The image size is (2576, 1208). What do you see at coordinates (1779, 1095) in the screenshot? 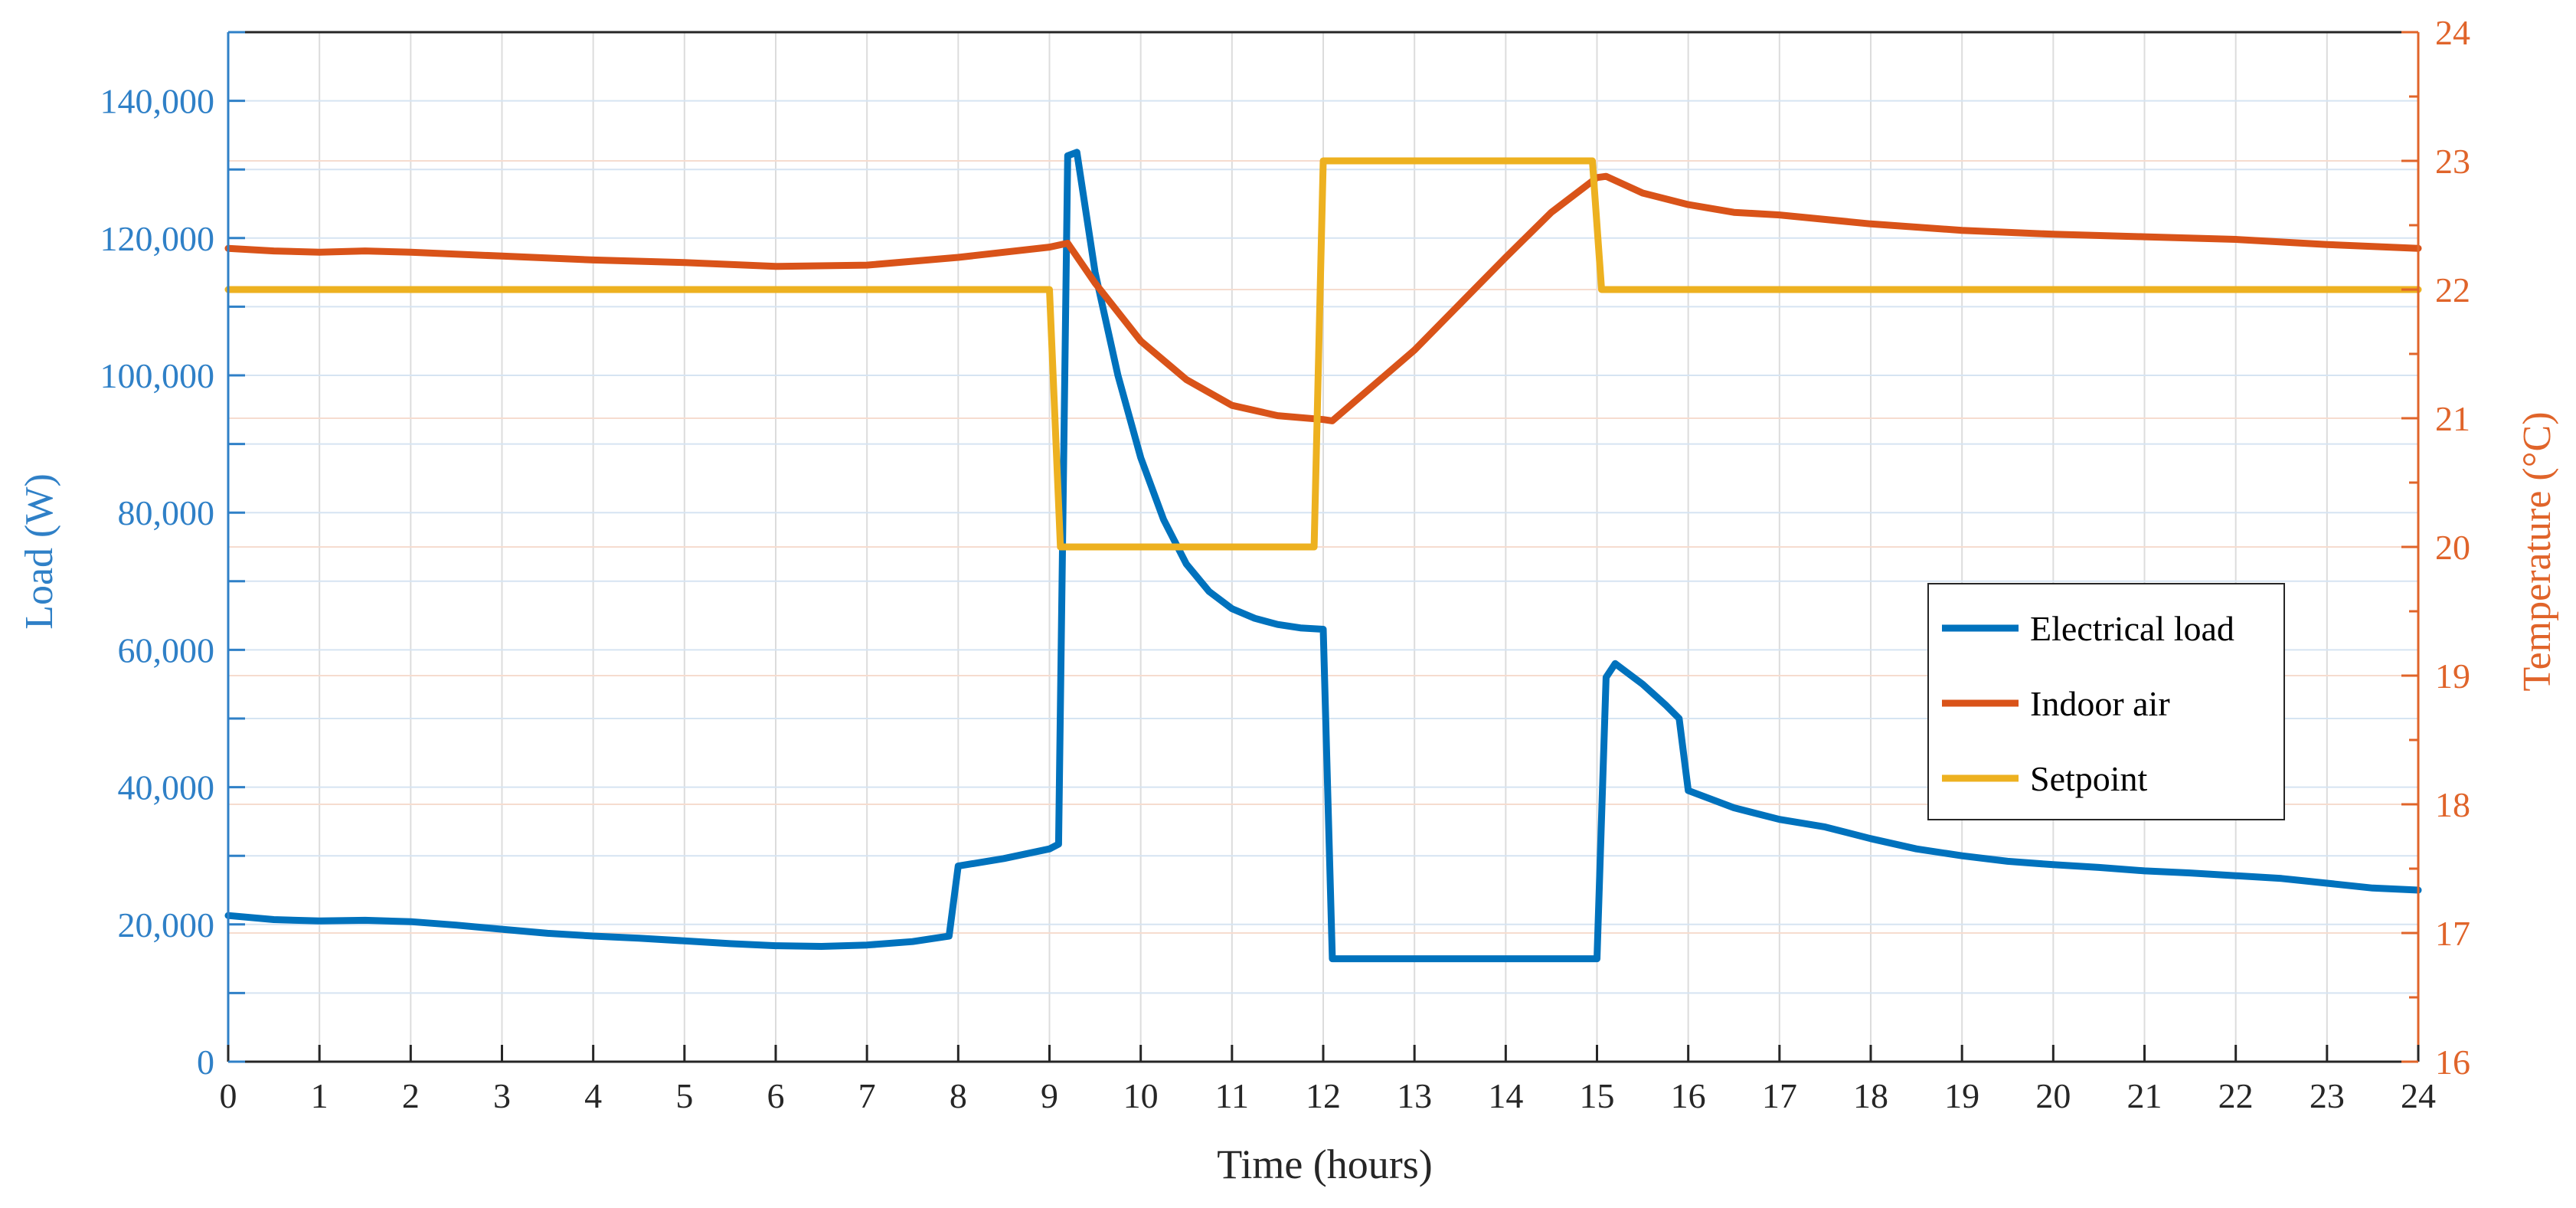
I see `x-tick-label: 17` at bounding box center [1779, 1095].